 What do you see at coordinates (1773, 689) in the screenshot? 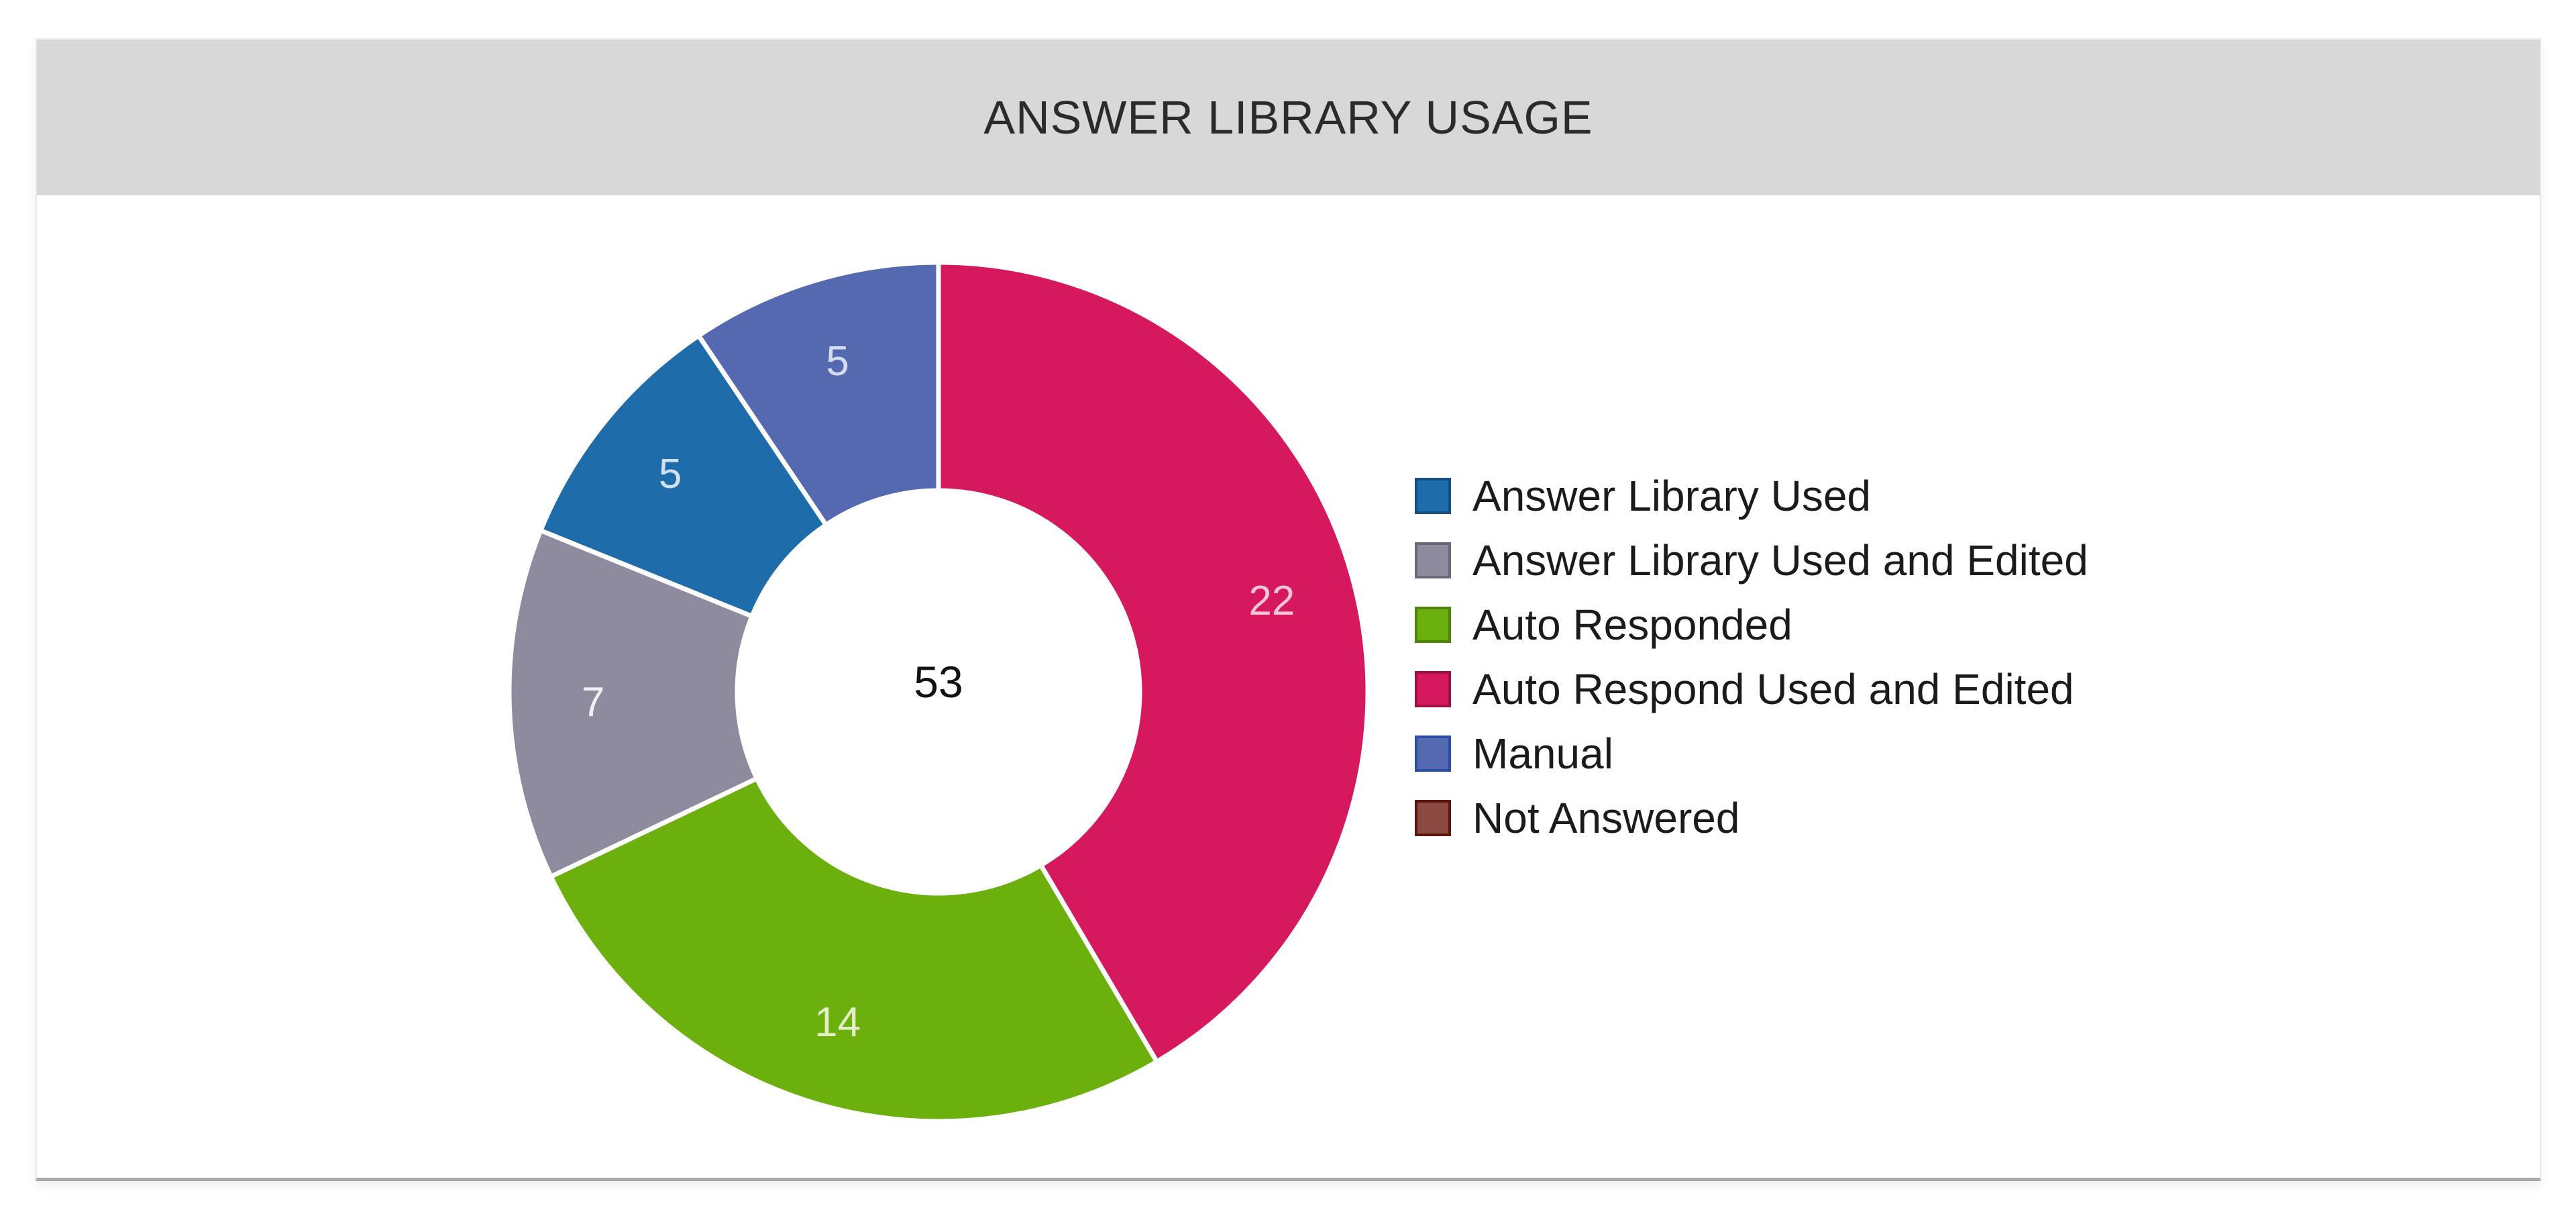
I see `legend-label: Auto Respond Used and Edited` at bounding box center [1773, 689].